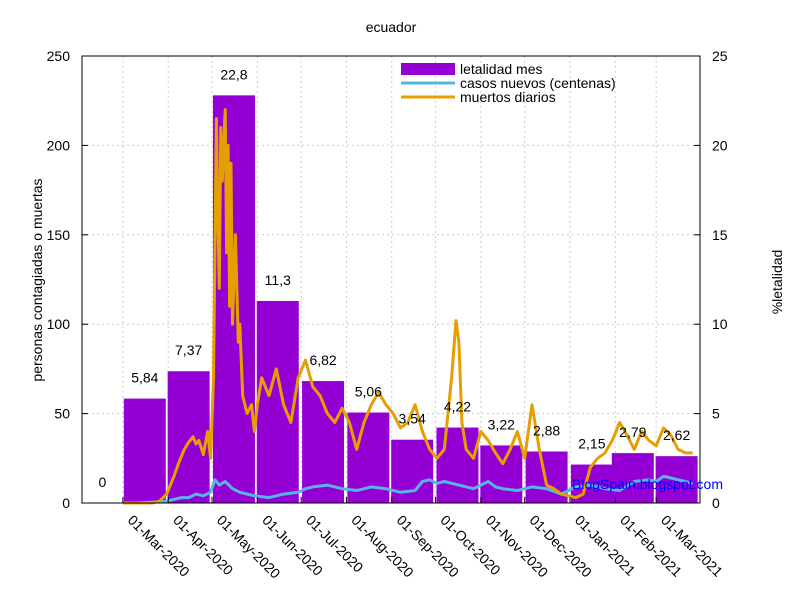 The height and width of the screenshot is (600, 800). Describe the element at coordinates (591, 444) in the screenshot. I see `bar-value-label: 2,15` at that location.